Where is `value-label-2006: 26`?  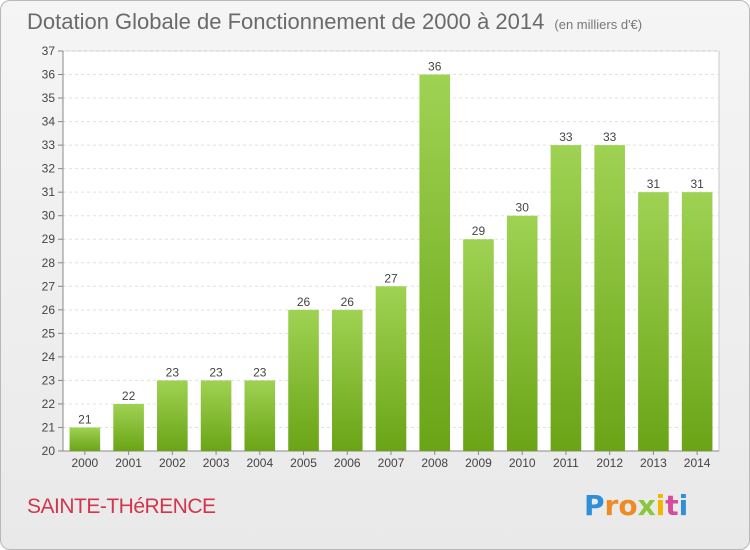
value-label-2006: 26 is located at coordinates (348, 302).